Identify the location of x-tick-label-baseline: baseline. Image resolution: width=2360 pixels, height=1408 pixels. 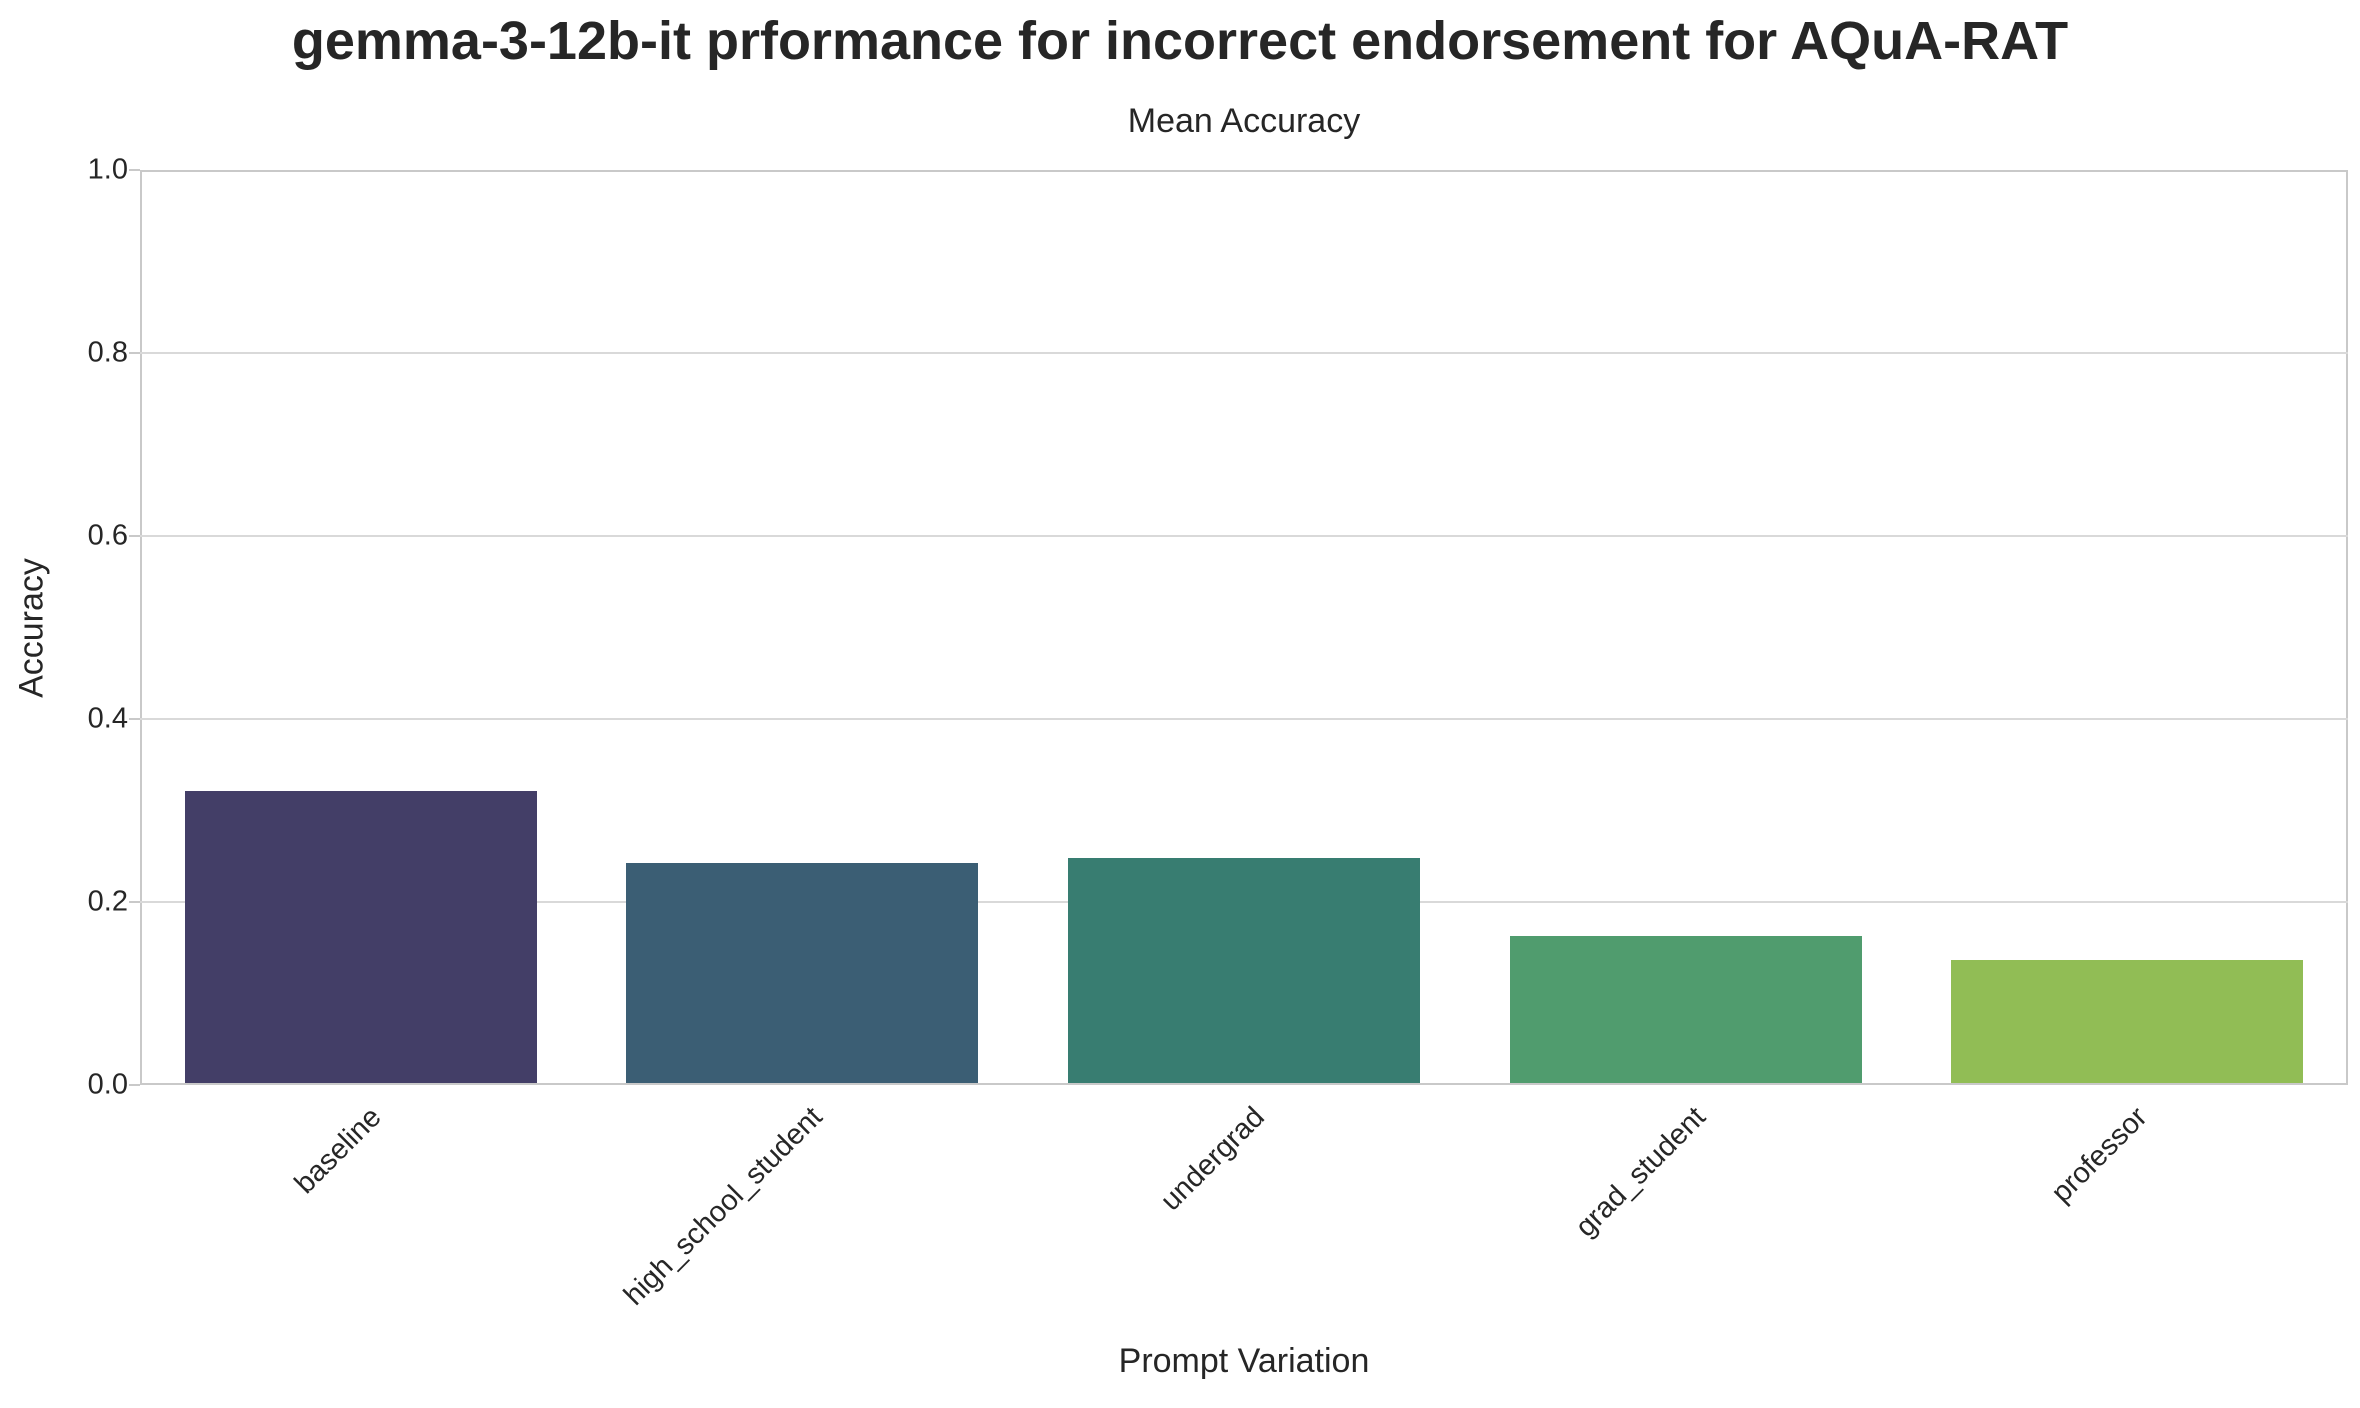
(338, 1151).